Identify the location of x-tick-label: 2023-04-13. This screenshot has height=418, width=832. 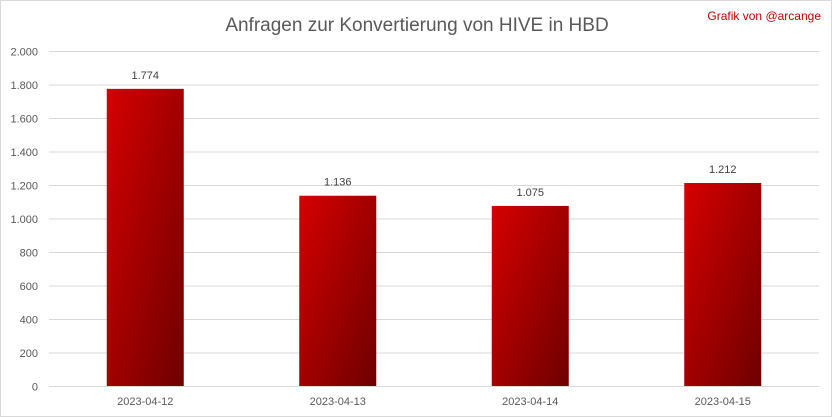
(338, 402).